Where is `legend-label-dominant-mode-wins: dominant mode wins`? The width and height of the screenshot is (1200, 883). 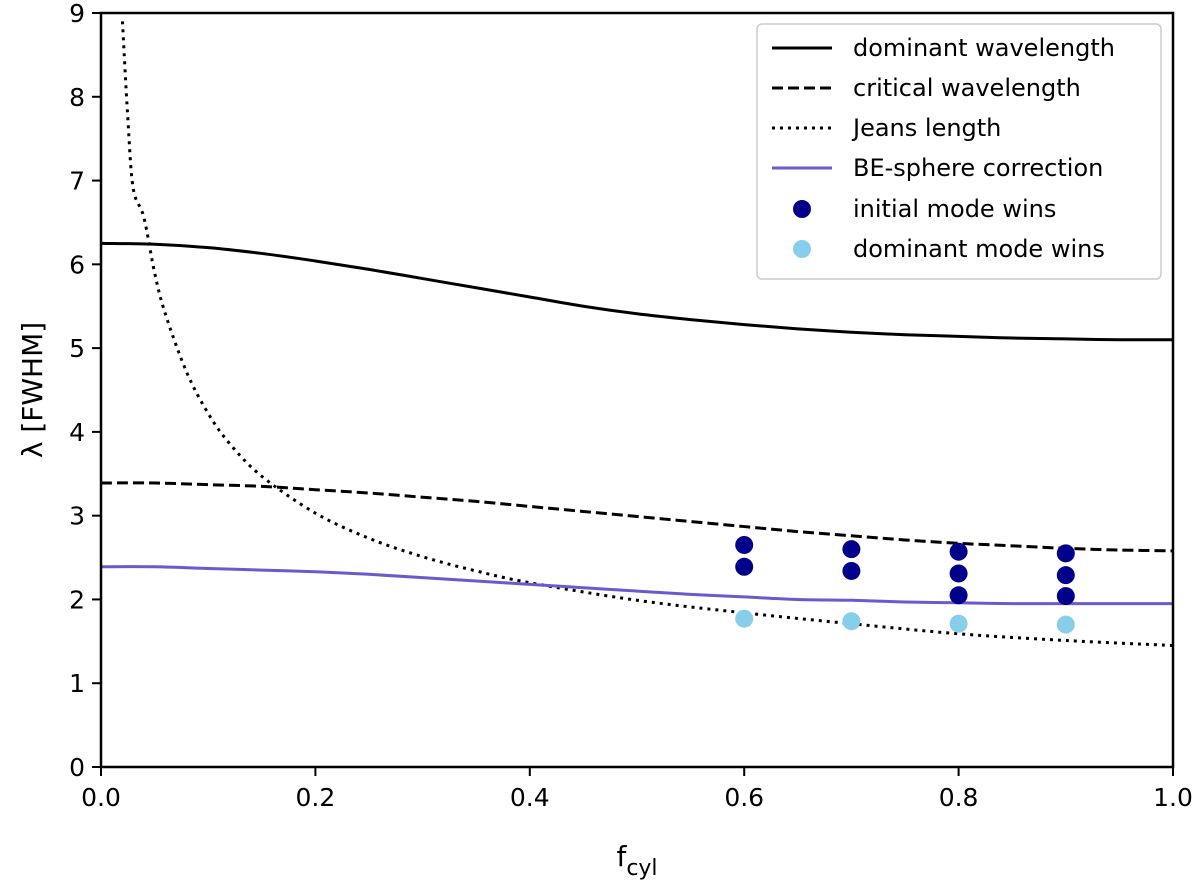
legend-label-dominant-mode-wins: dominant mode wins is located at coordinates (979, 249).